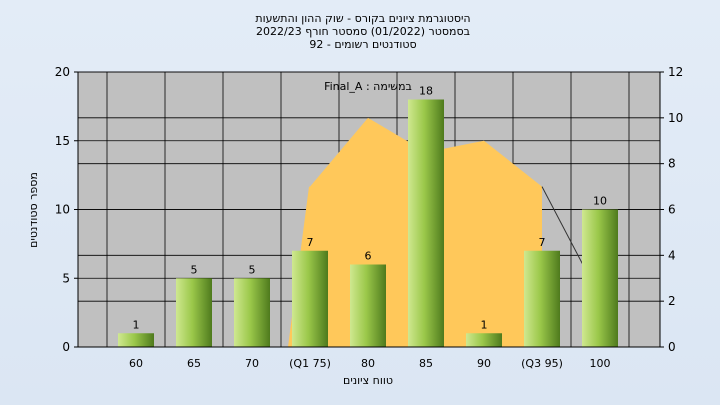 The height and width of the screenshot is (405, 720). I want to click on y2-tick-label: 8, so click(672, 164).